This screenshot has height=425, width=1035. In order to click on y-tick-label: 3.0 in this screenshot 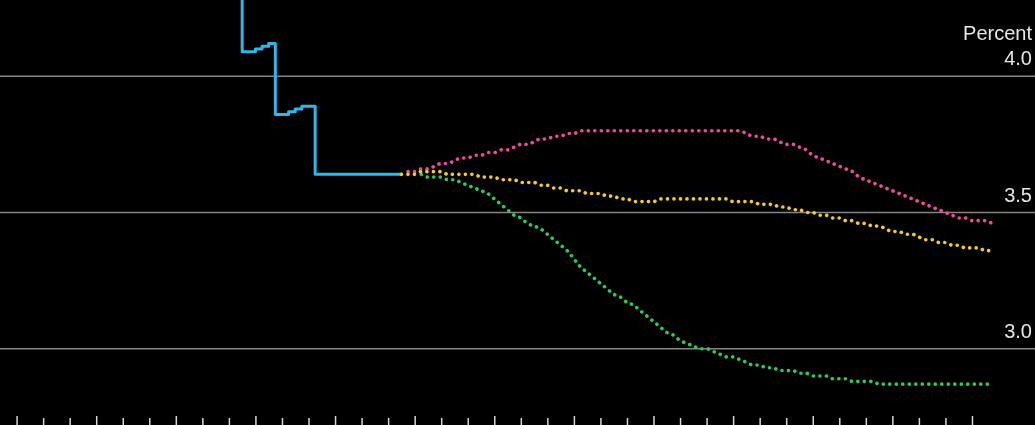, I will do `click(1018, 330)`.